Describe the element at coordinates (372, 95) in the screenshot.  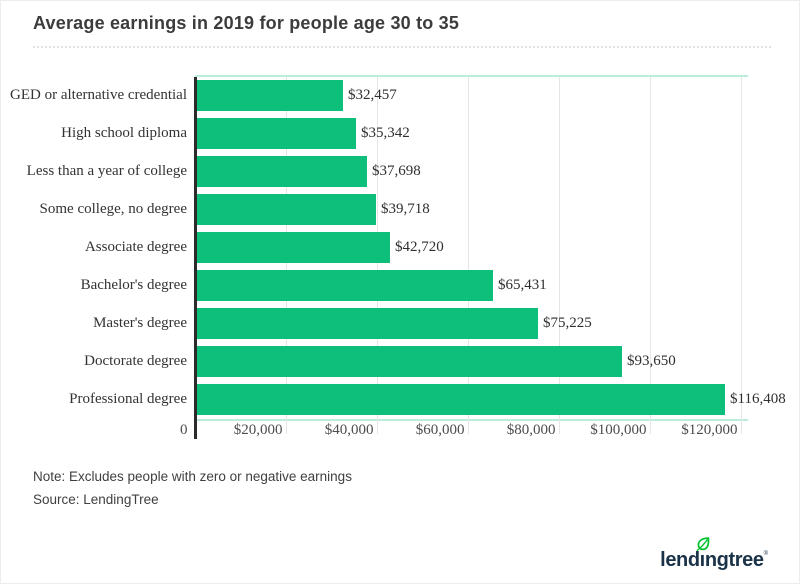
I see `value-label: $32,457` at that location.